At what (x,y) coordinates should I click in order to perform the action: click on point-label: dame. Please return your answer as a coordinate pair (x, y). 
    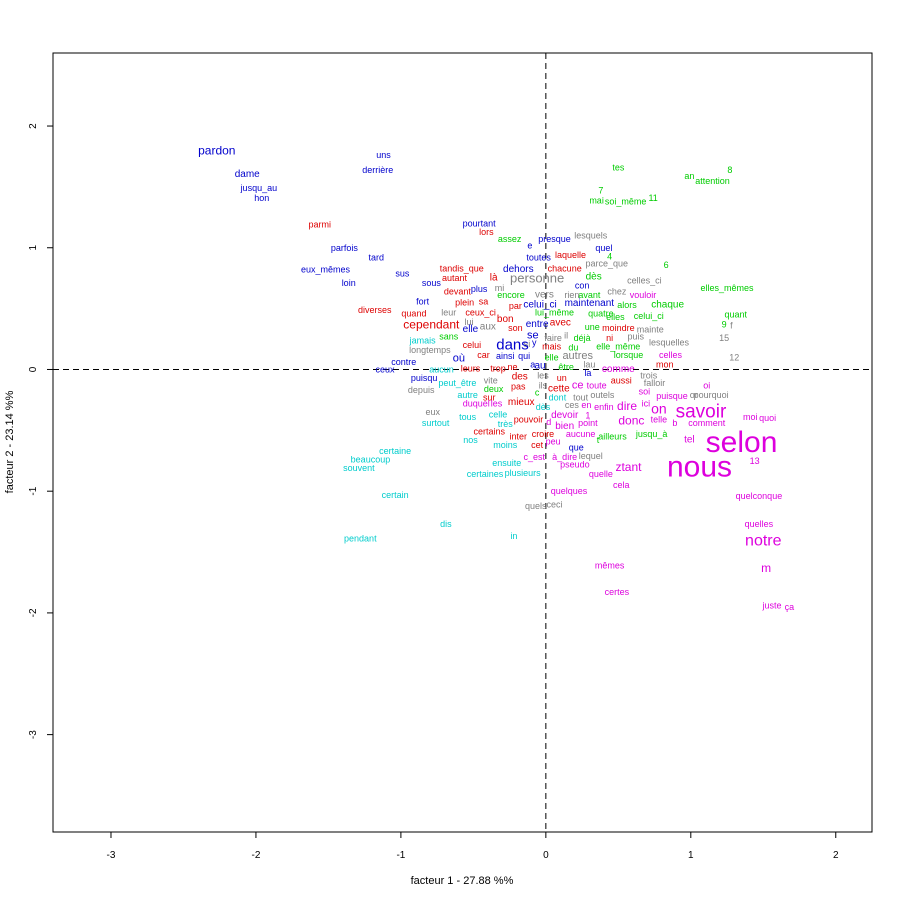
    Looking at the image, I should click on (247, 174).